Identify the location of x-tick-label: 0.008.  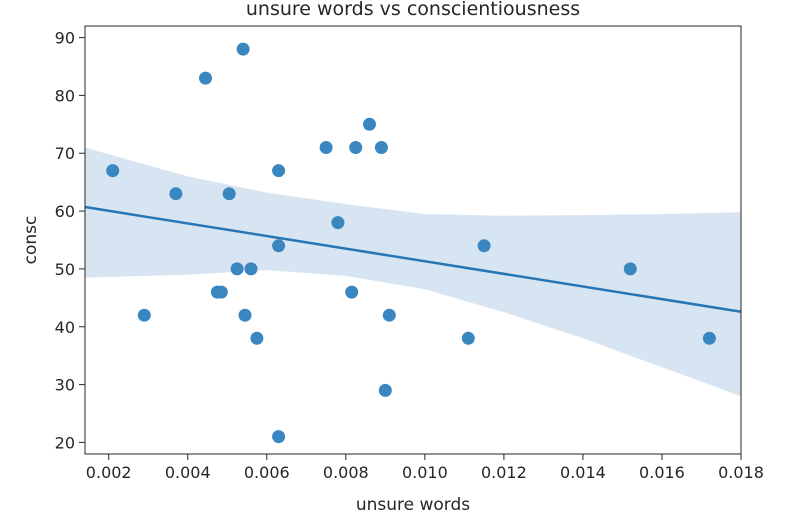
(346, 472).